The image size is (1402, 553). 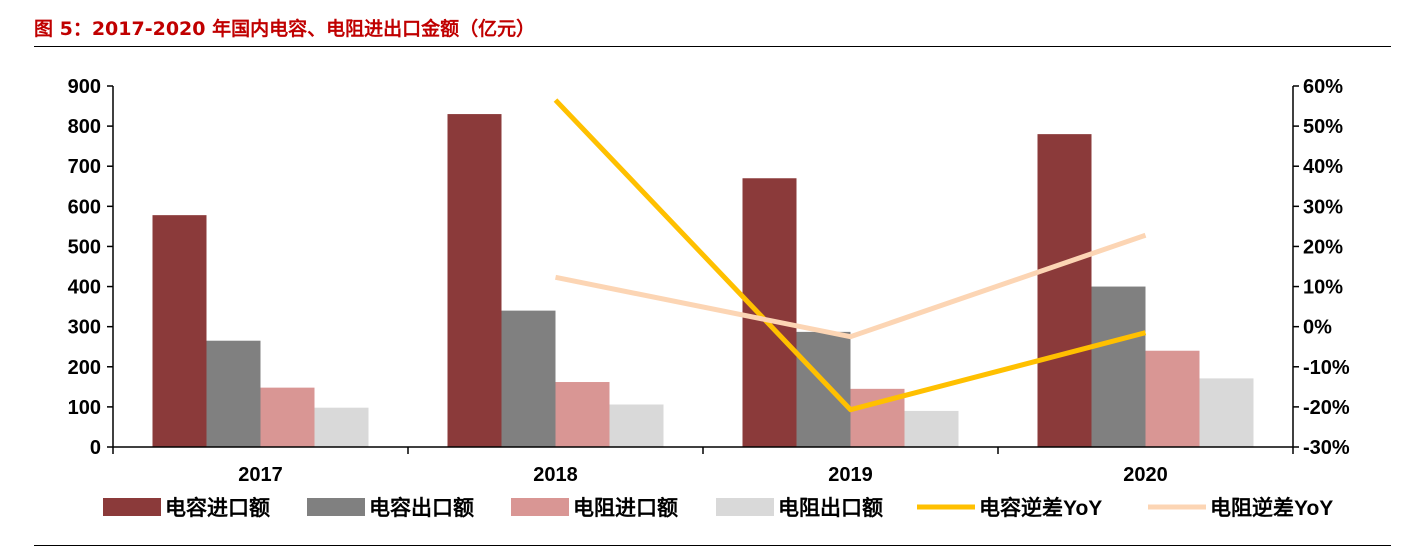 What do you see at coordinates (84, 288) in the screenshot?
I see `y-left-tick-label: 400` at bounding box center [84, 288].